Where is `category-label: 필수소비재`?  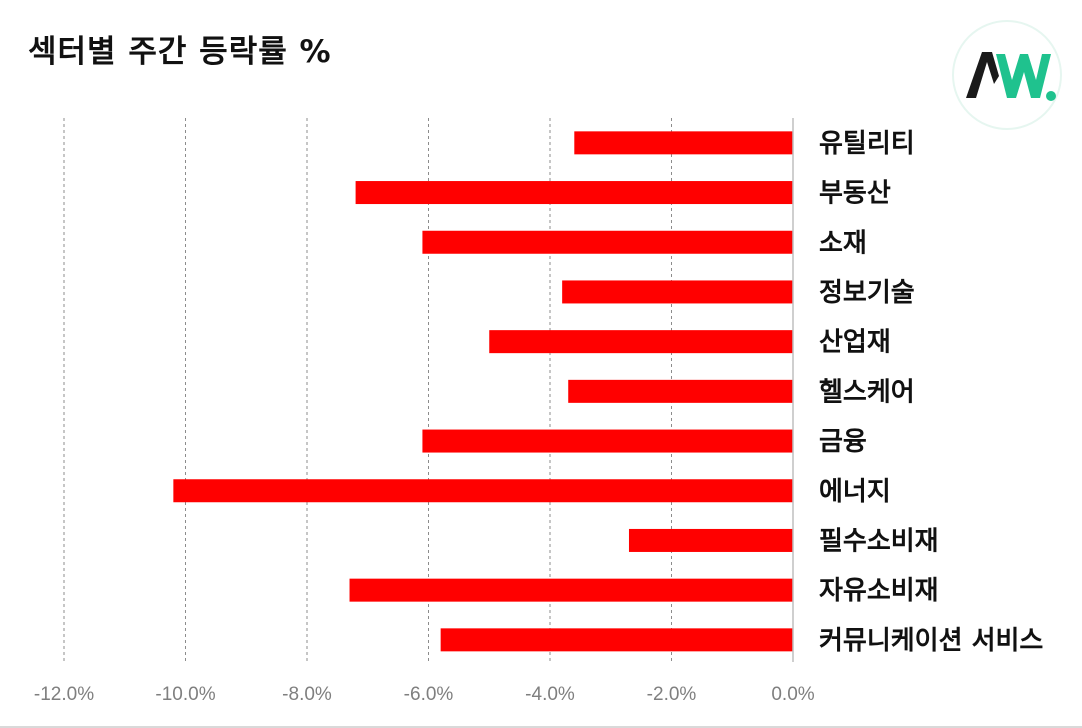 category-label: 필수소비재 is located at coordinates (879, 541).